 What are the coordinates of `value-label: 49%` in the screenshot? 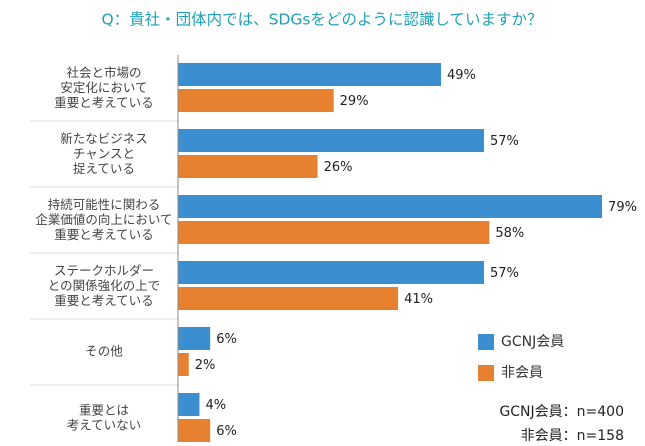 It's located at (461, 75).